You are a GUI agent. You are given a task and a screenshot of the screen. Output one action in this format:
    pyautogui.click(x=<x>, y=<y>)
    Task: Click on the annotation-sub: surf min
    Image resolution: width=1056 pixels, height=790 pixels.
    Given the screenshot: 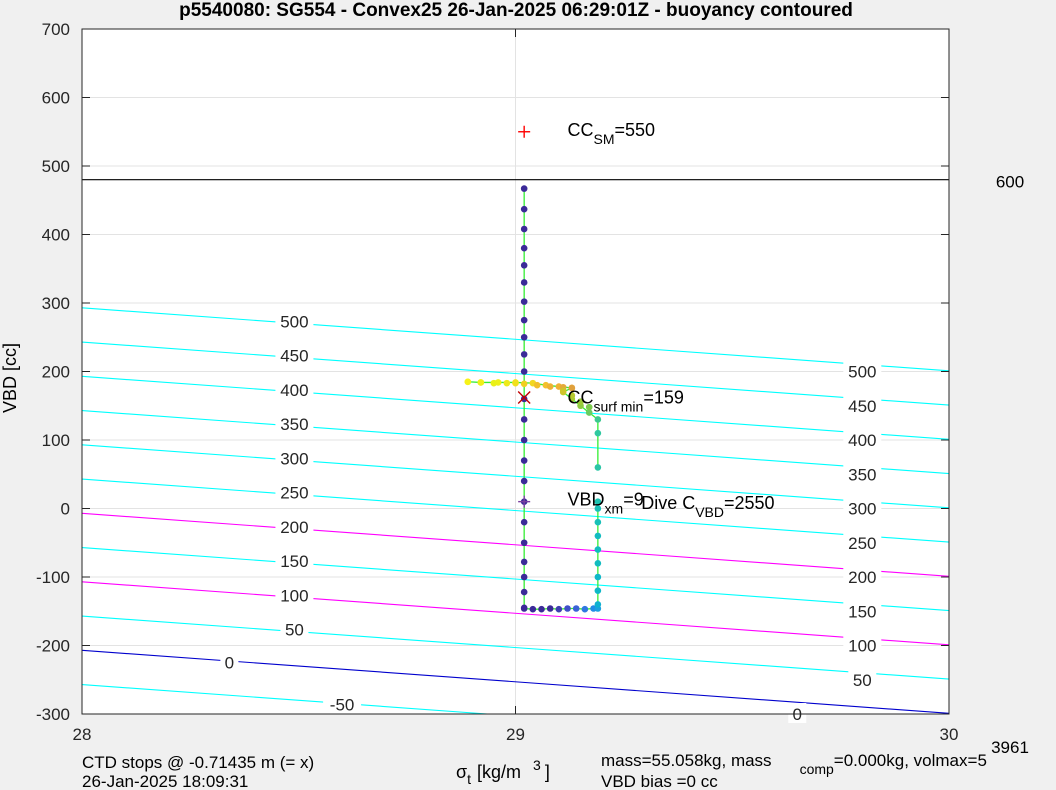 What is the action you would take?
    pyautogui.click(x=619, y=407)
    